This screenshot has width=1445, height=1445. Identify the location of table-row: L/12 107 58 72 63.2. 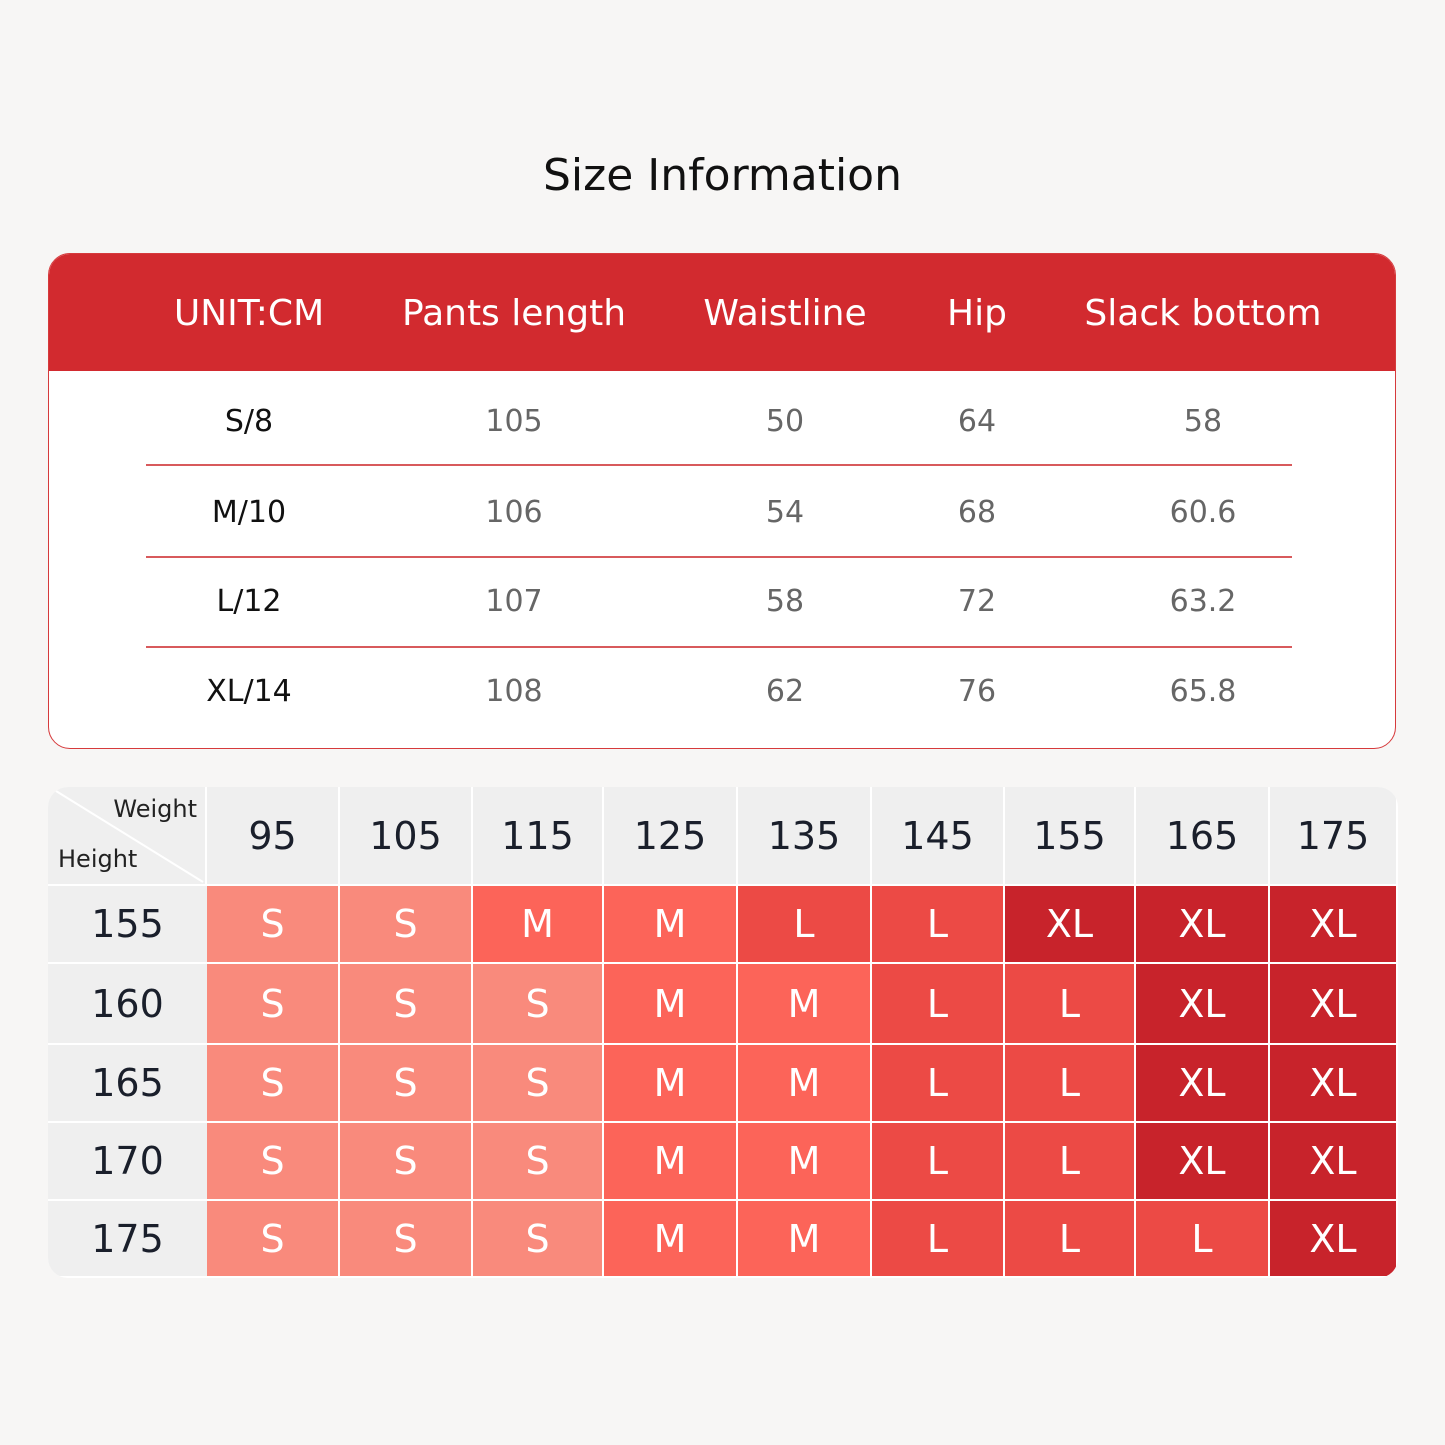
(722, 602).